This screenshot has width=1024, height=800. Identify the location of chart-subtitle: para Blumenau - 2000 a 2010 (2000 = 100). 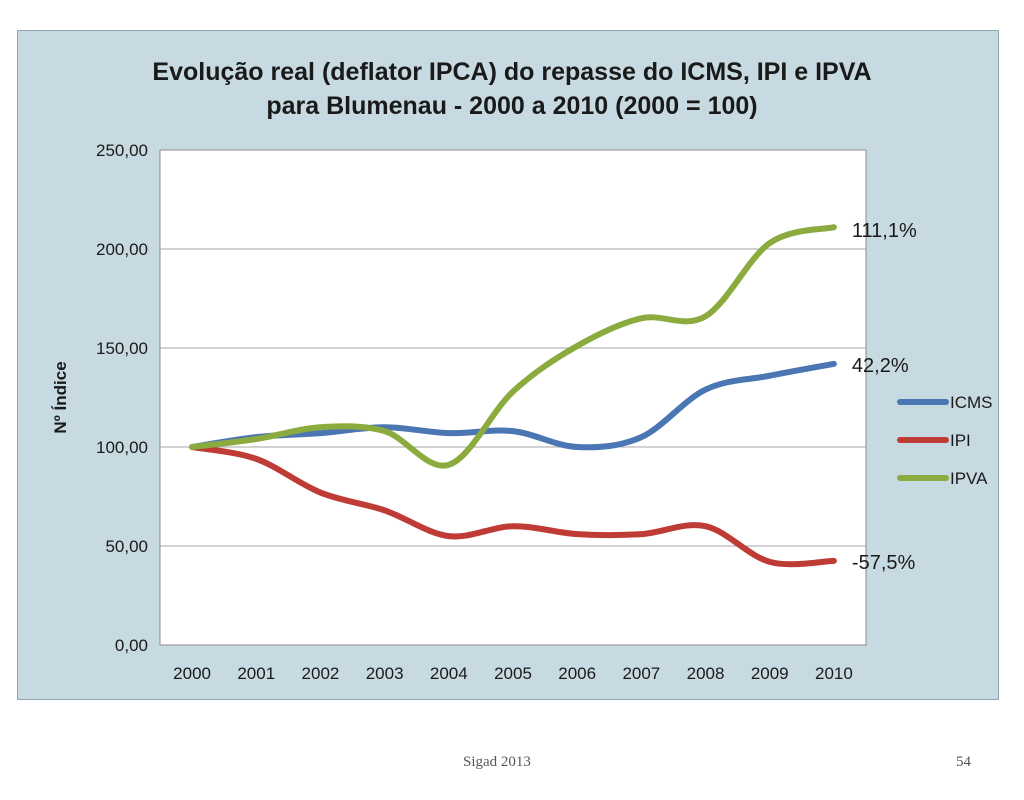
(511, 106).